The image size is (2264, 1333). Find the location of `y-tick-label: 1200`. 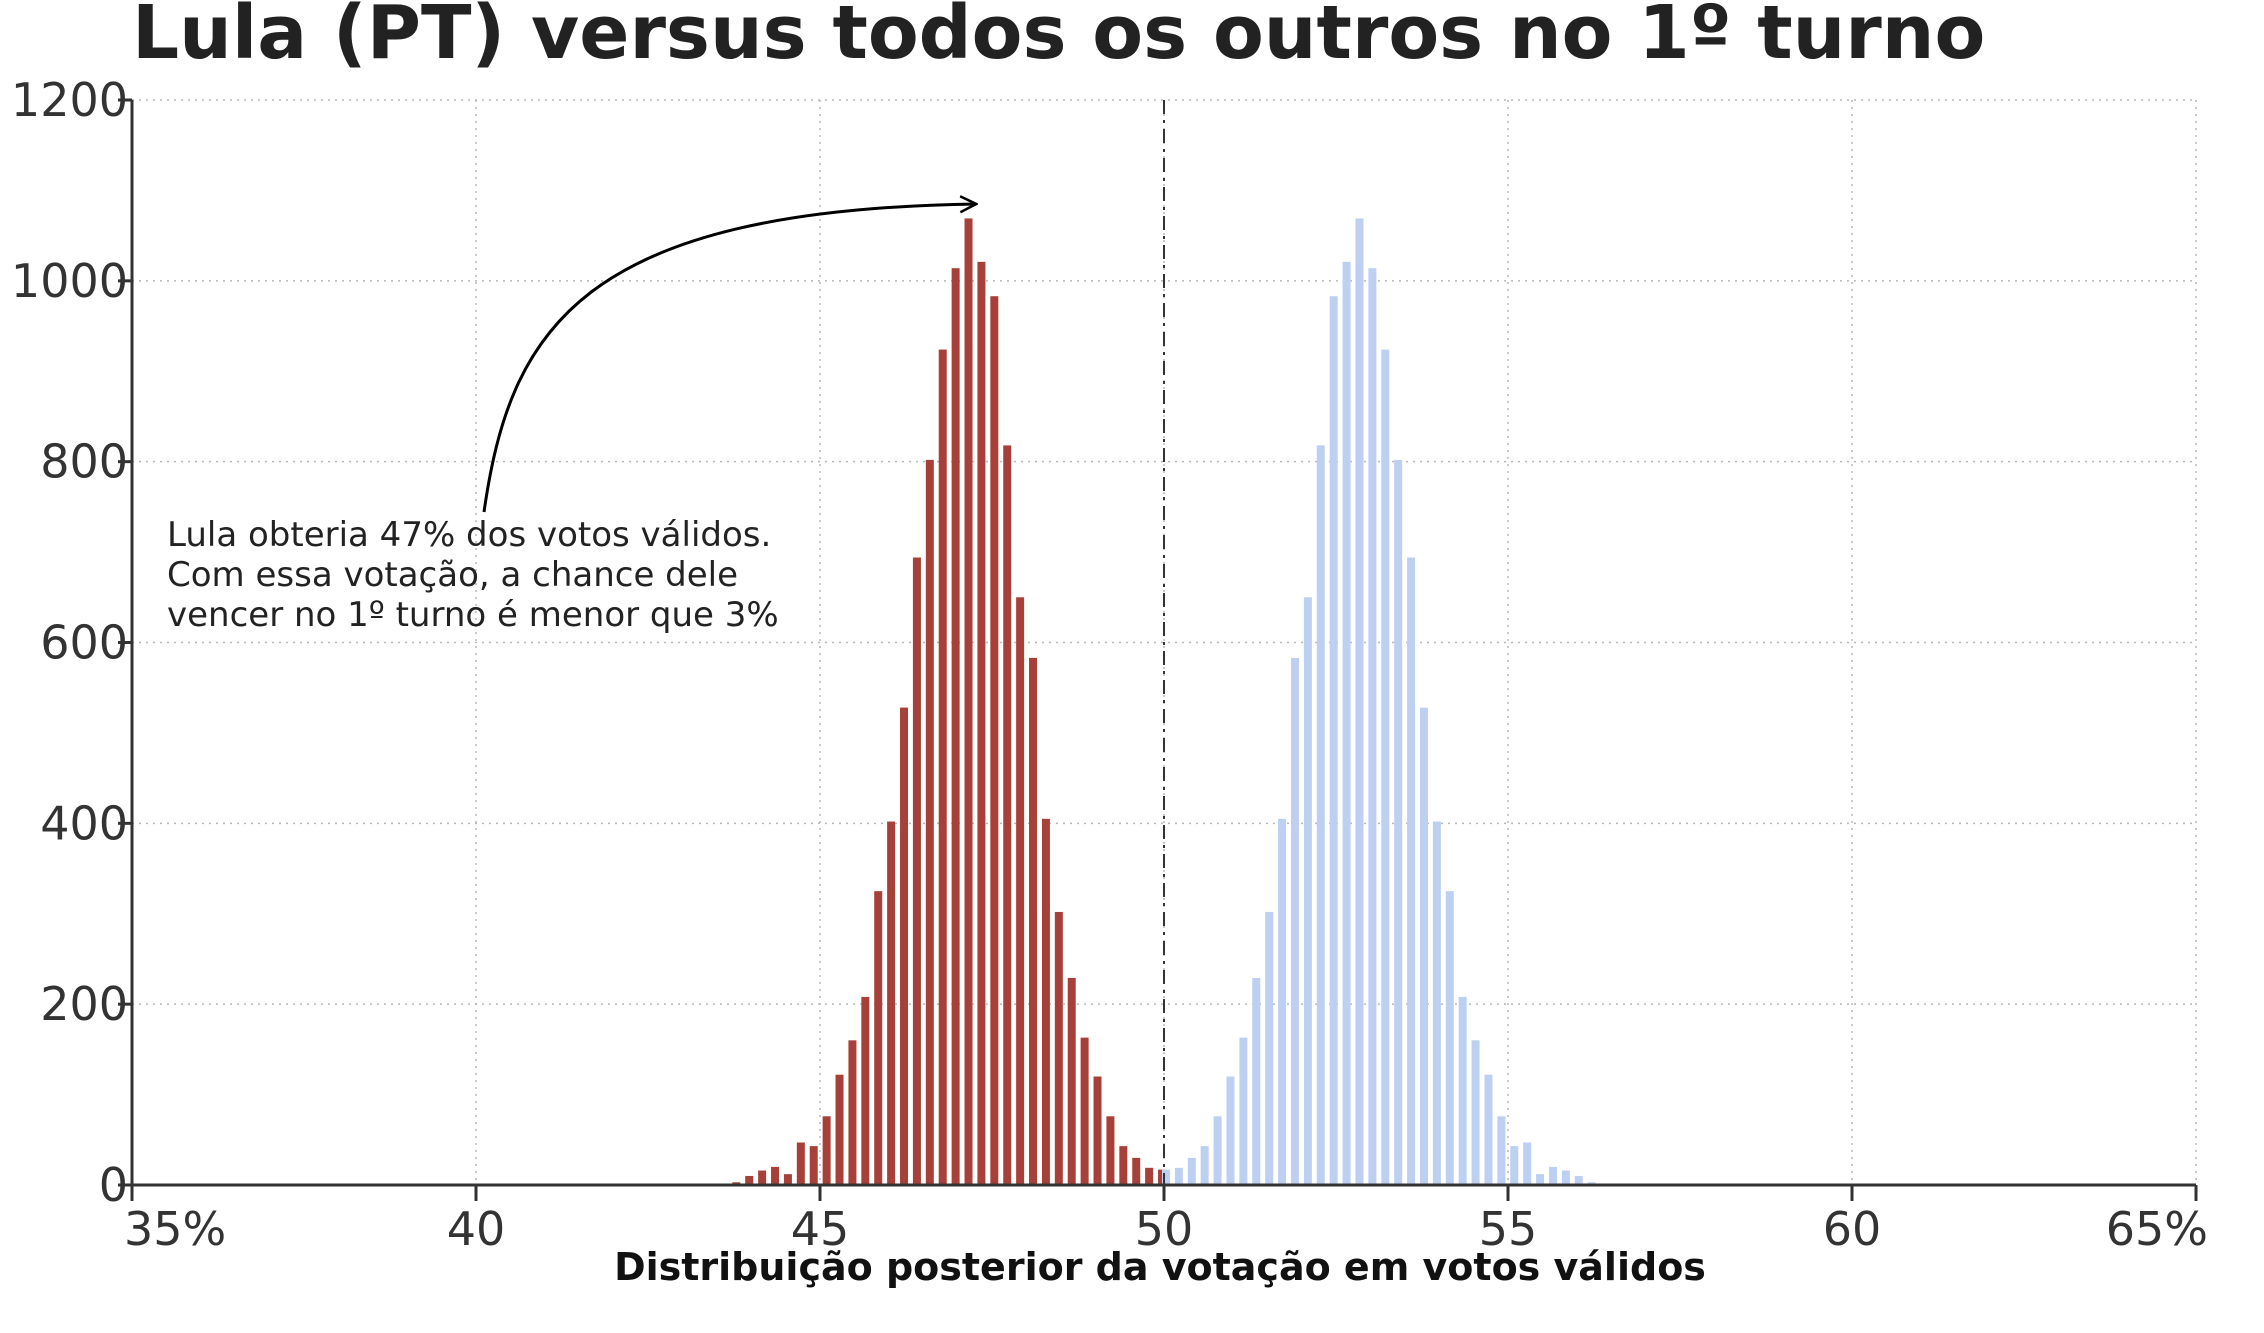

y-tick-label: 1200 is located at coordinates (69, 100).